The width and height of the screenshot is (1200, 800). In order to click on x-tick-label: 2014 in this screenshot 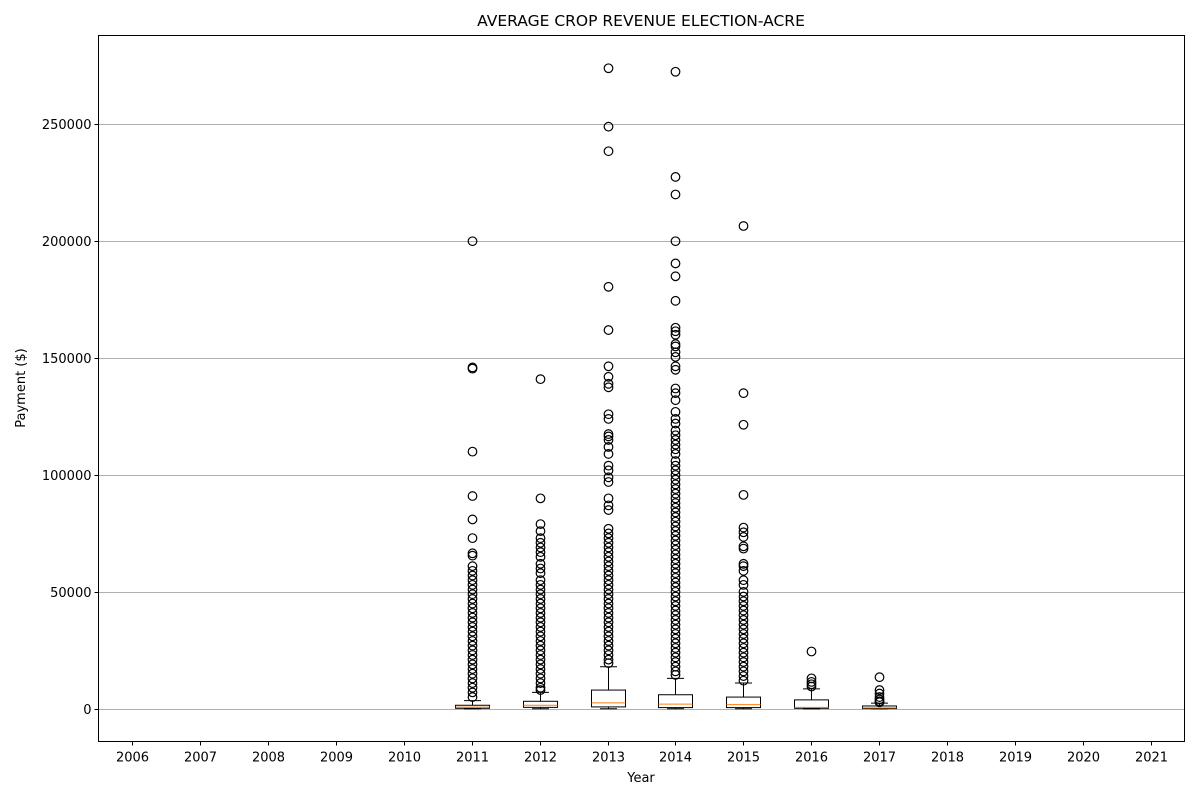, I will do `click(675, 758)`.